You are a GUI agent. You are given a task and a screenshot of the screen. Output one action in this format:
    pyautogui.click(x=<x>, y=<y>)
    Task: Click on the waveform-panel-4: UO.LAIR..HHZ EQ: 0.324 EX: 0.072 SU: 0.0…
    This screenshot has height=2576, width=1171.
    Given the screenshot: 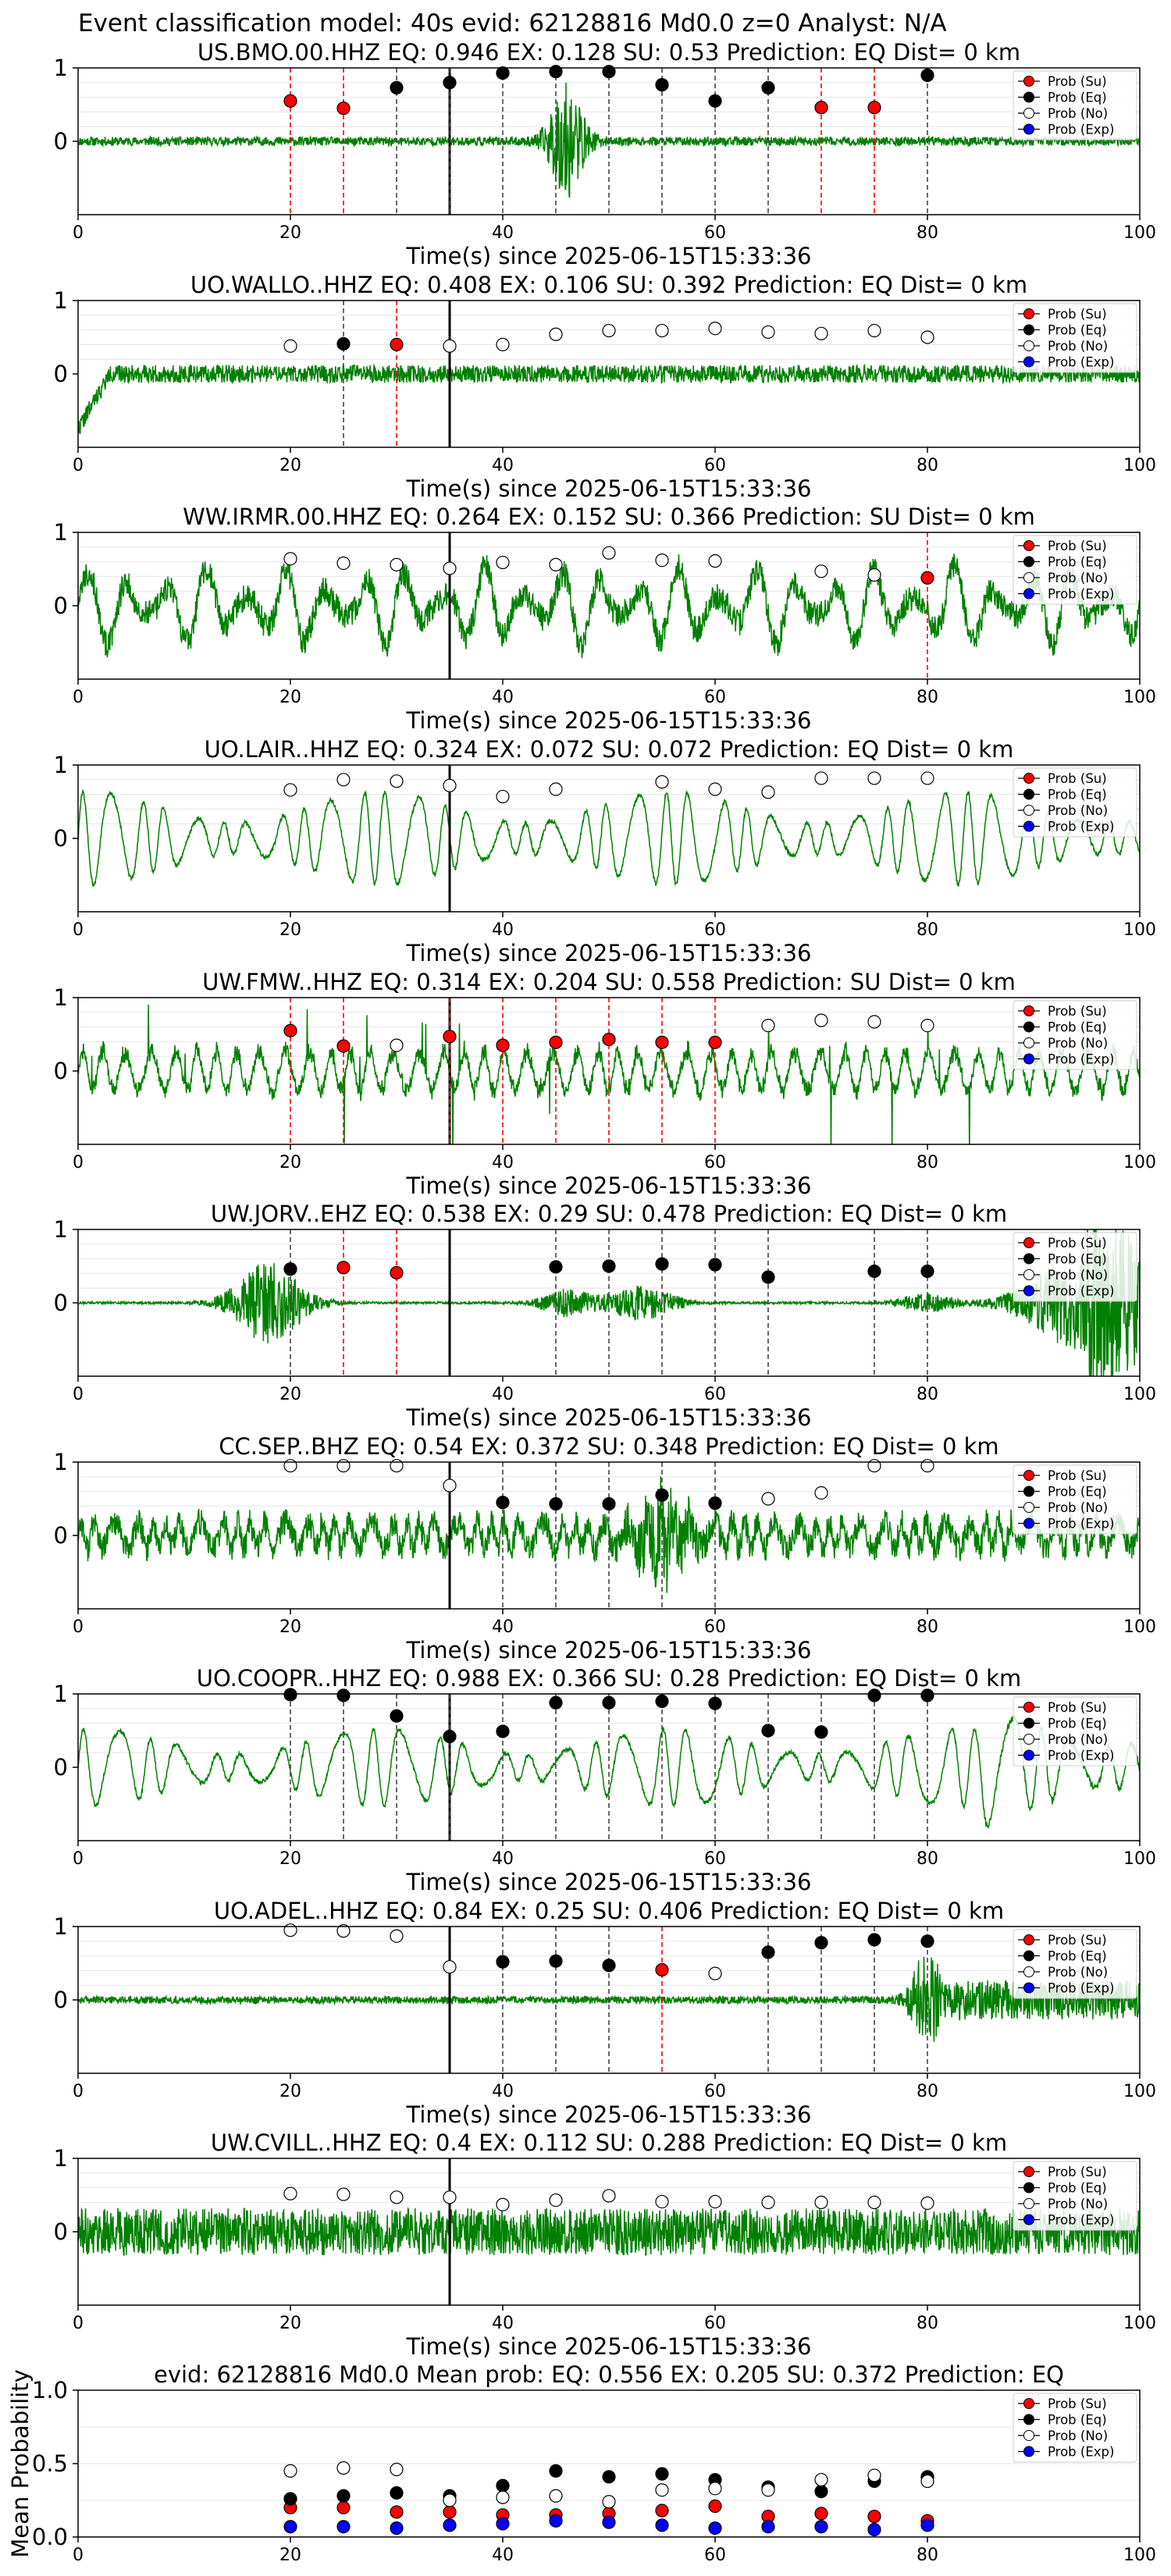 What is the action you would take?
    pyautogui.click(x=605, y=851)
    